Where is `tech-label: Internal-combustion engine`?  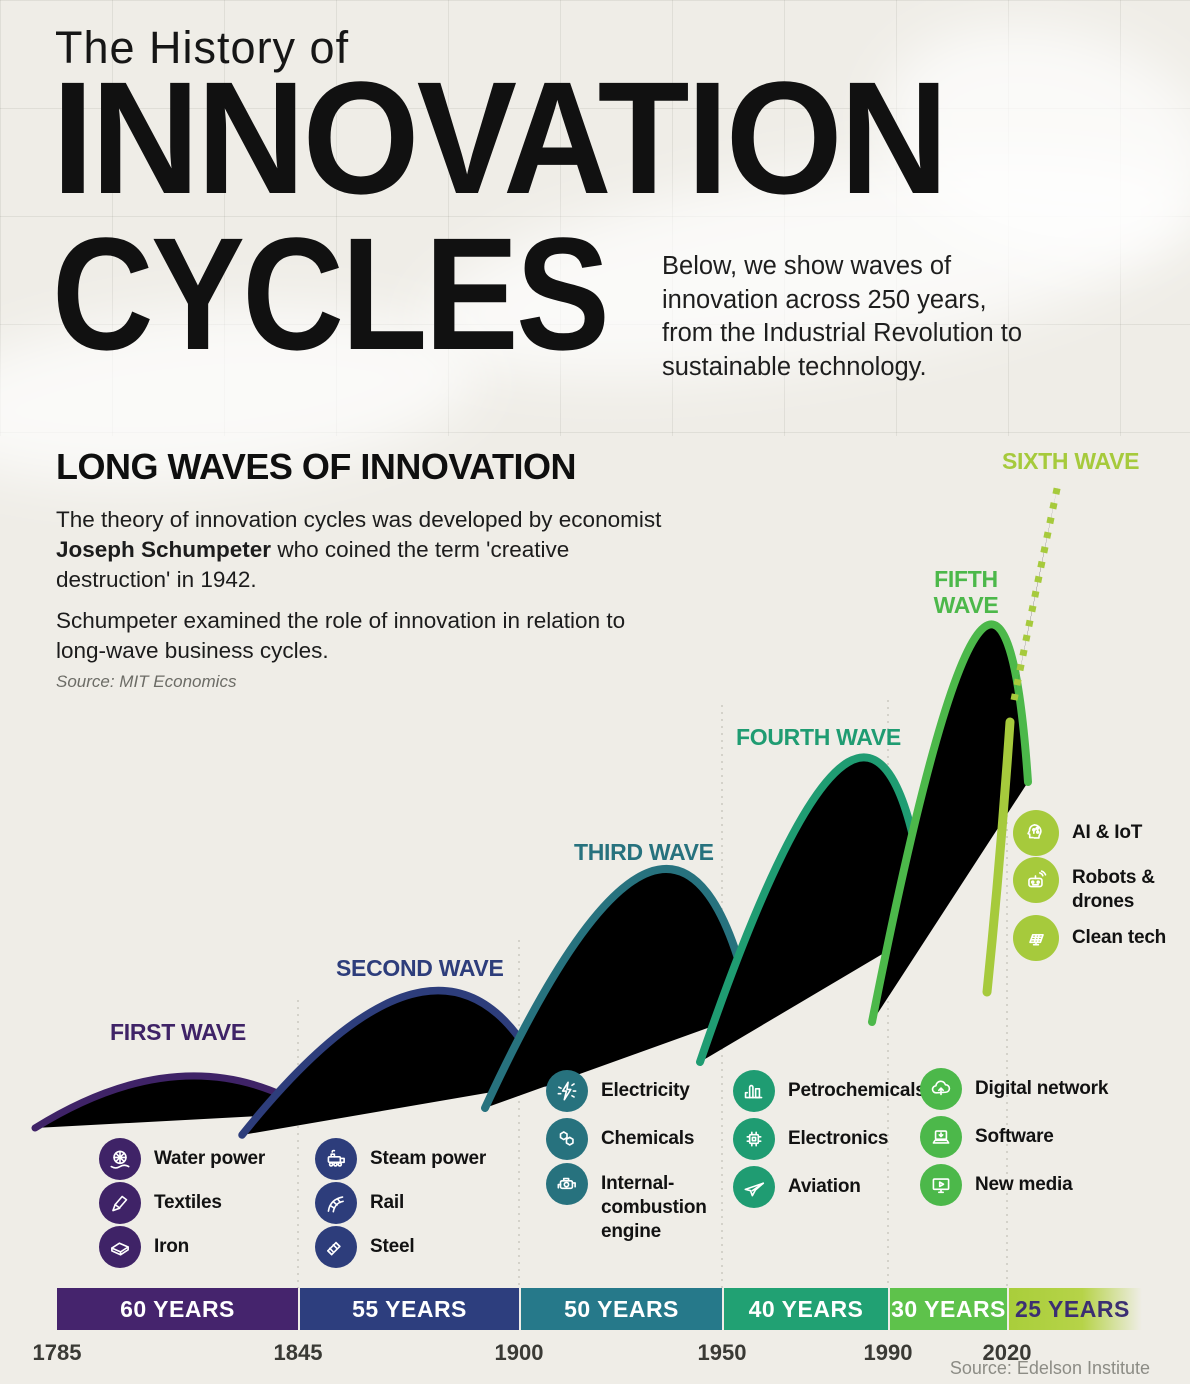
tech-label: Internal-combustion engine is located at coordinates (654, 1207).